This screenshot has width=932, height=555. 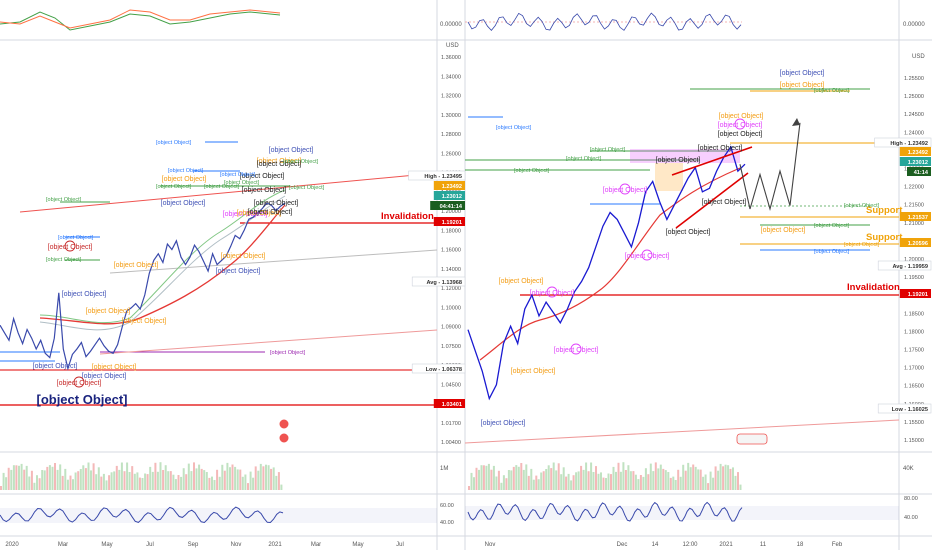 What do you see at coordinates (918, 153) in the screenshot?
I see `right-price-tag-text: 1.23492` at bounding box center [918, 153].